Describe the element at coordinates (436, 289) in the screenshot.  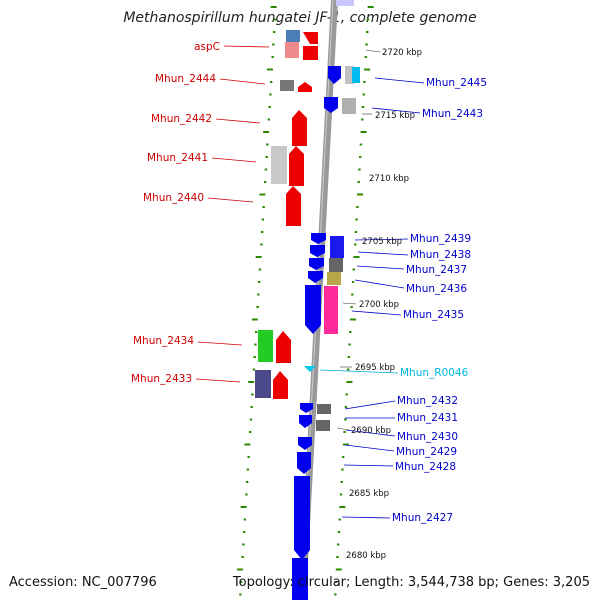
I see `gene-label: Mhun_2436` at that location.